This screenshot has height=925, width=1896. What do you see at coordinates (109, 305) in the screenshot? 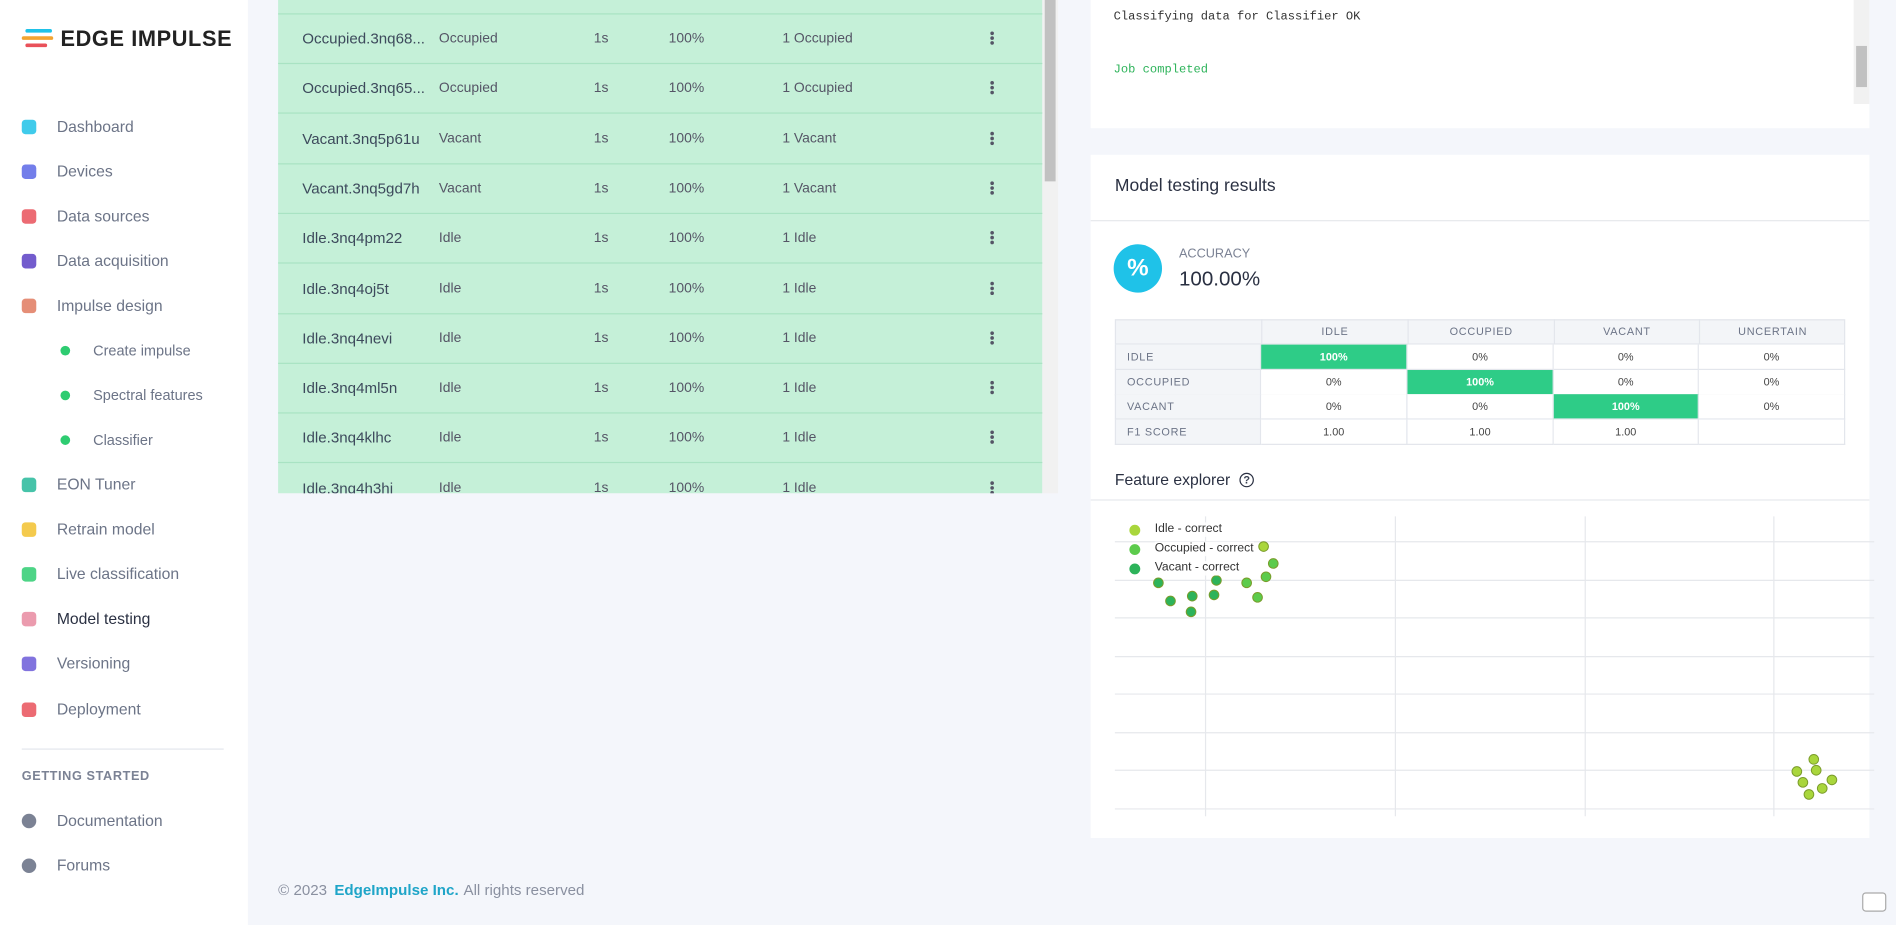
I see `nav-item: Impulse design` at bounding box center [109, 305].